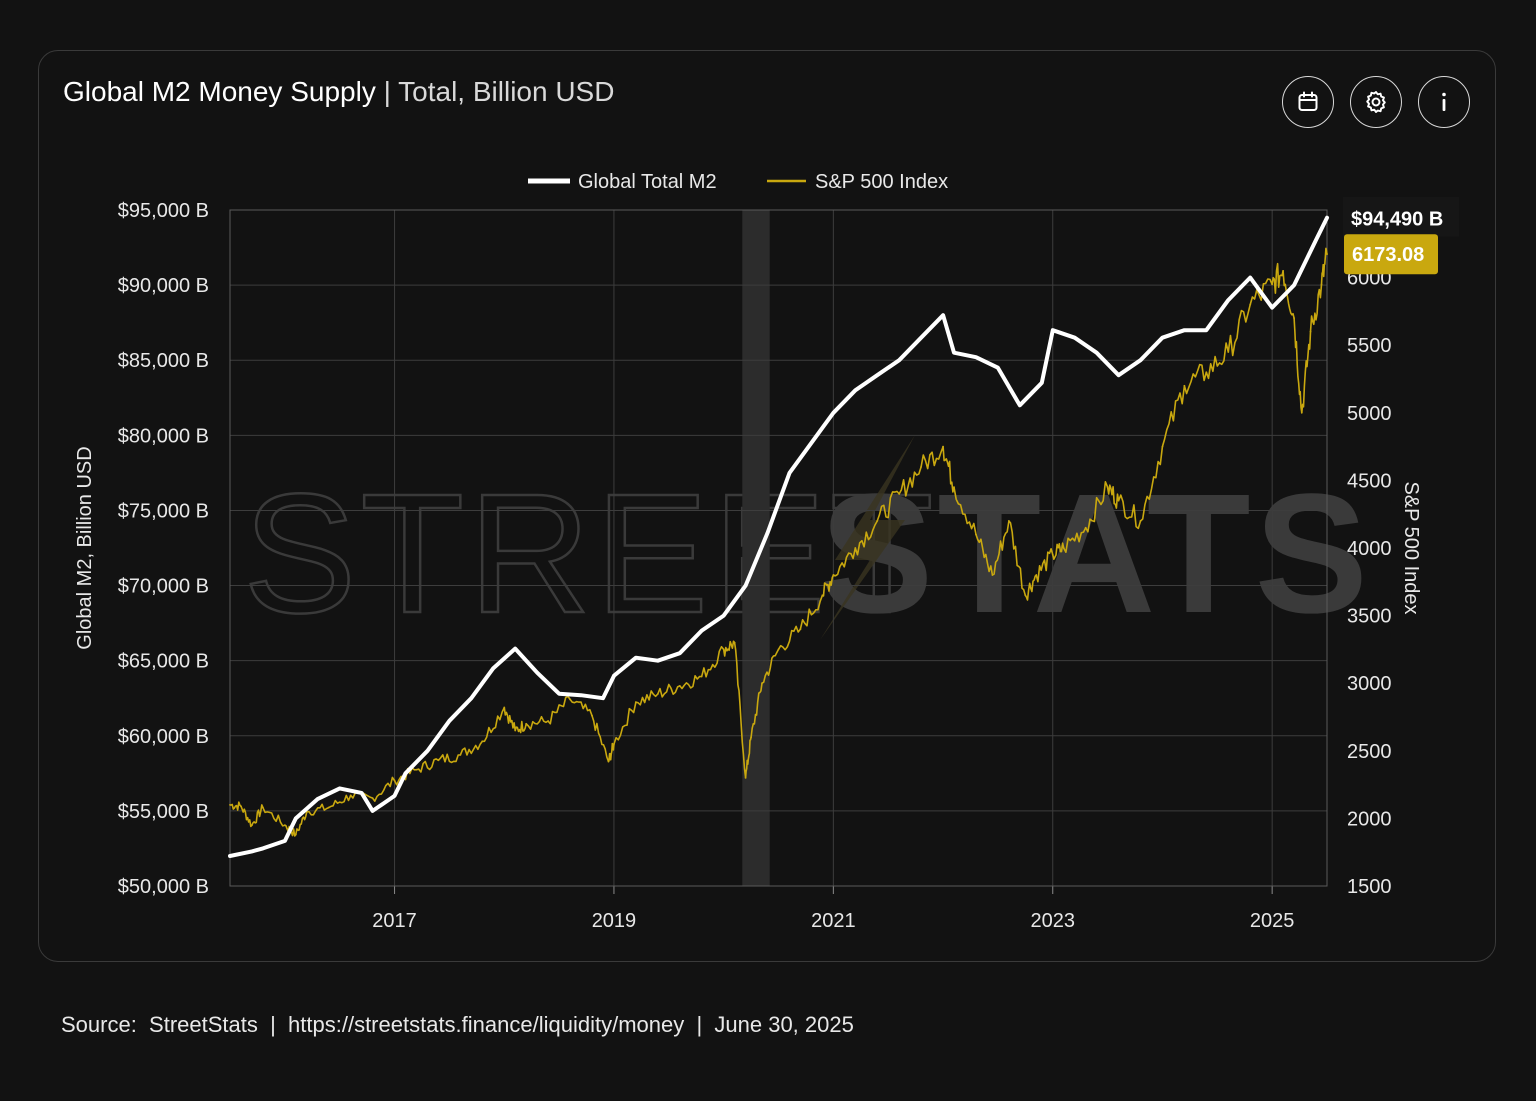 This screenshot has width=1536, height=1101. I want to click on watermark-stats: STATS, so click(1096, 554).